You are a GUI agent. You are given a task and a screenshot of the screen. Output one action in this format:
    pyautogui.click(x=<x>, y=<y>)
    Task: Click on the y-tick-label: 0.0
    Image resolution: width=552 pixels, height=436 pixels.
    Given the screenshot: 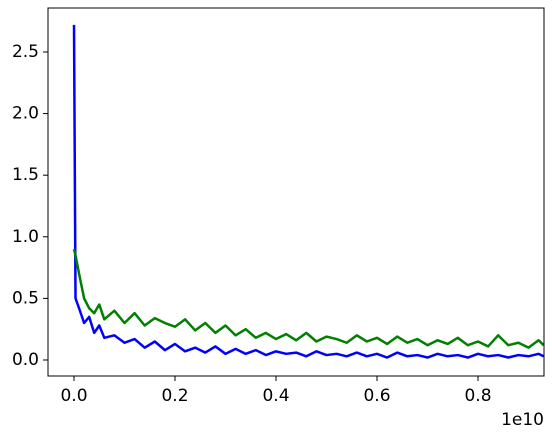 What is the action you would take?
    pyautogui.click(x=25, y=360)
    